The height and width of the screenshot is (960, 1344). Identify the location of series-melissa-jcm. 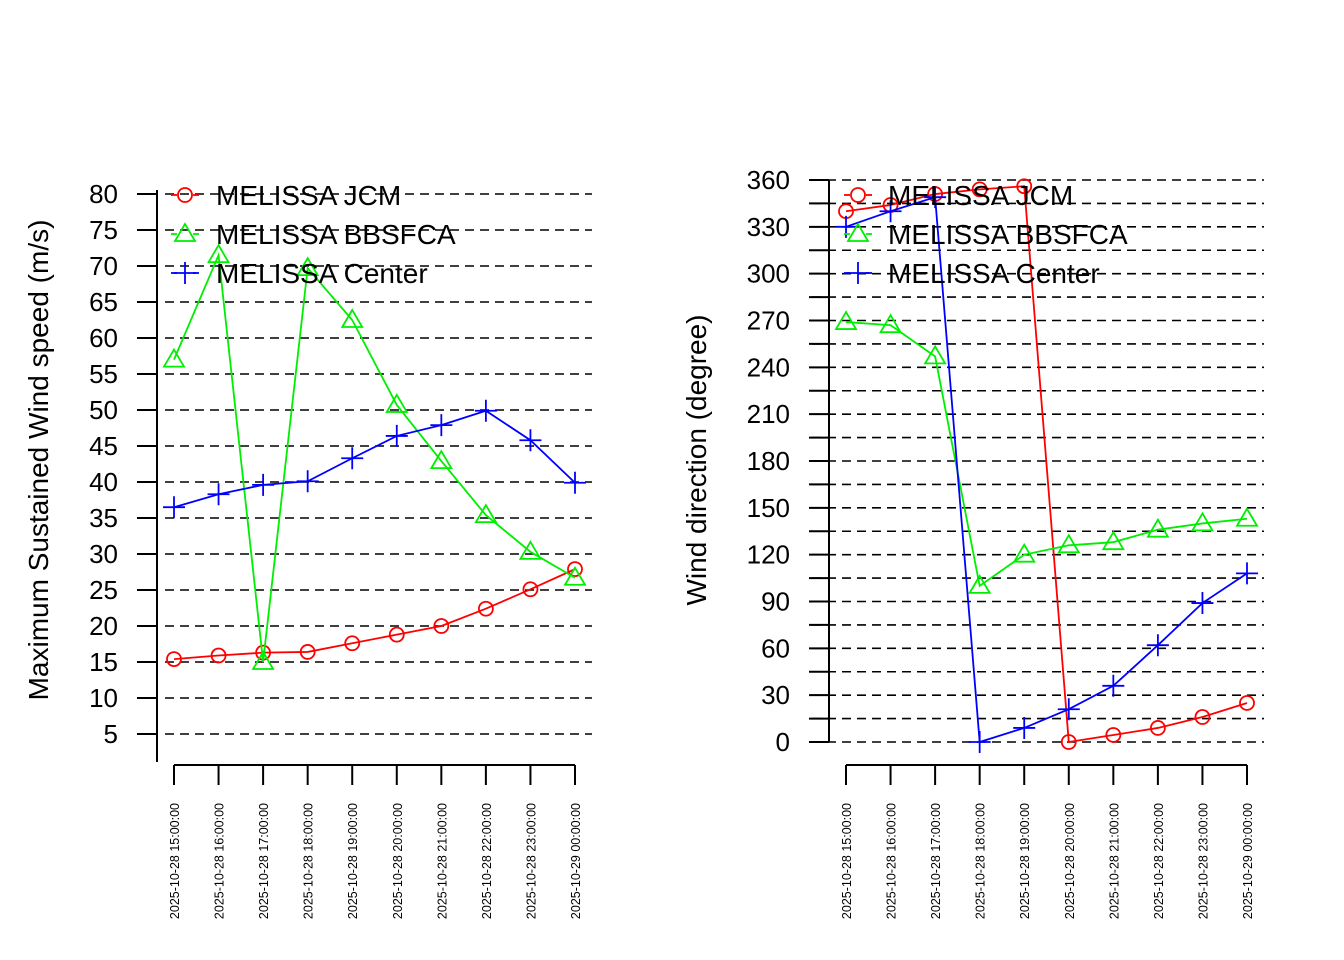
(374, 614).